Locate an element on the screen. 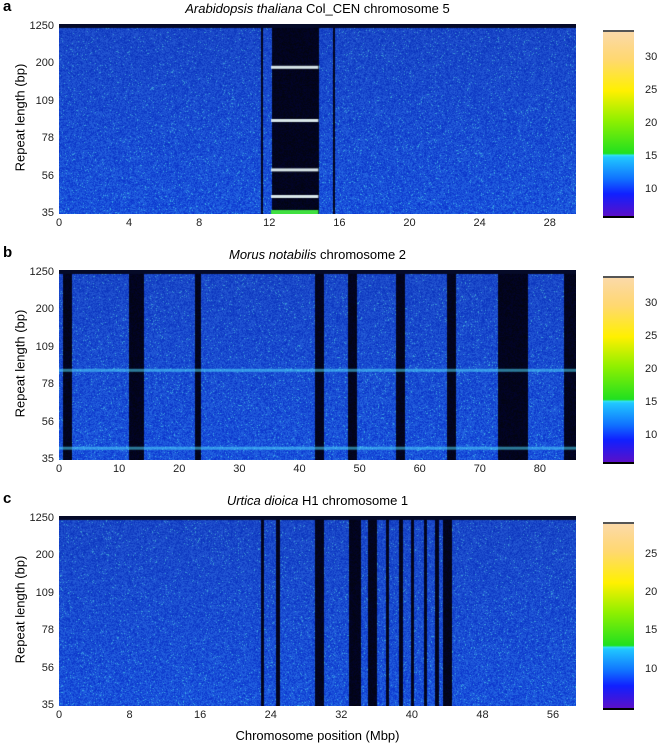  title-species: Morus notabilis is located at coordinates (272, 254).